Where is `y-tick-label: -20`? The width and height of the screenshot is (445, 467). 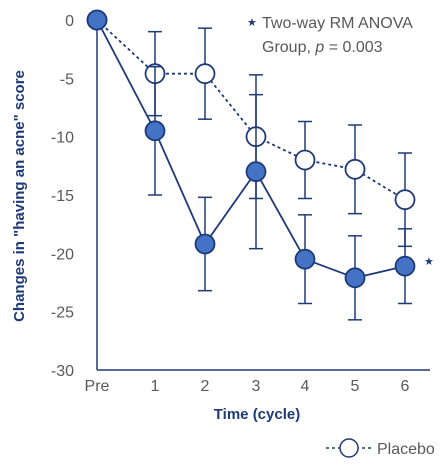
y-tick-label: -20 is located at coordinates (62, 254).